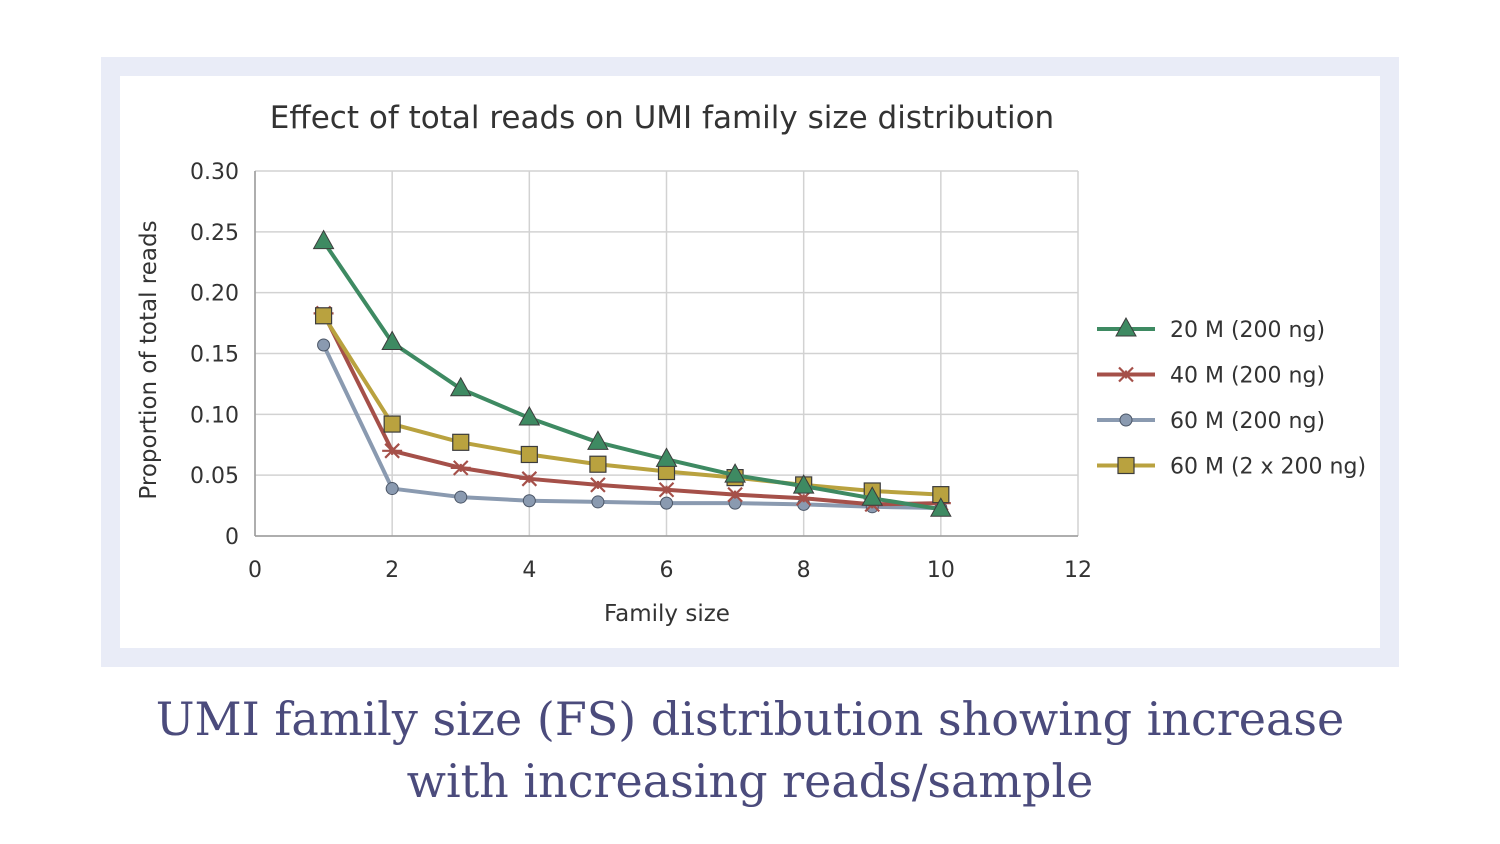  Describe the element at coordinates (214, 355) in the screenshot. I see `y-tick-label: 0.15` at that location.